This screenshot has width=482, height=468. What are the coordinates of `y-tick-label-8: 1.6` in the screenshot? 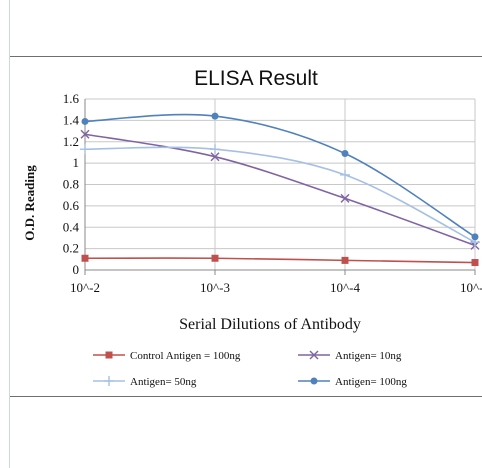 It's located at (71, 98).